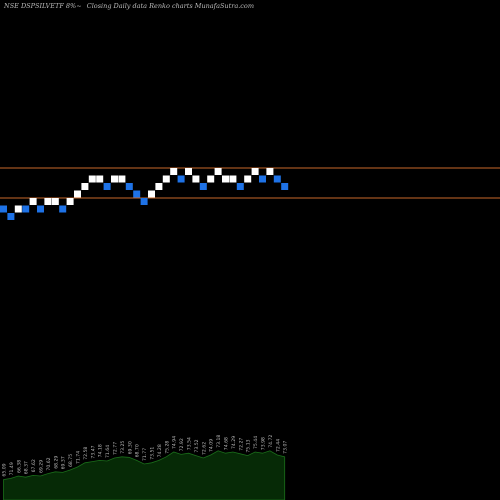 This screenshot has width=500, height=500. I want to click on volume-label-17: 73.25, so click(123, 447).